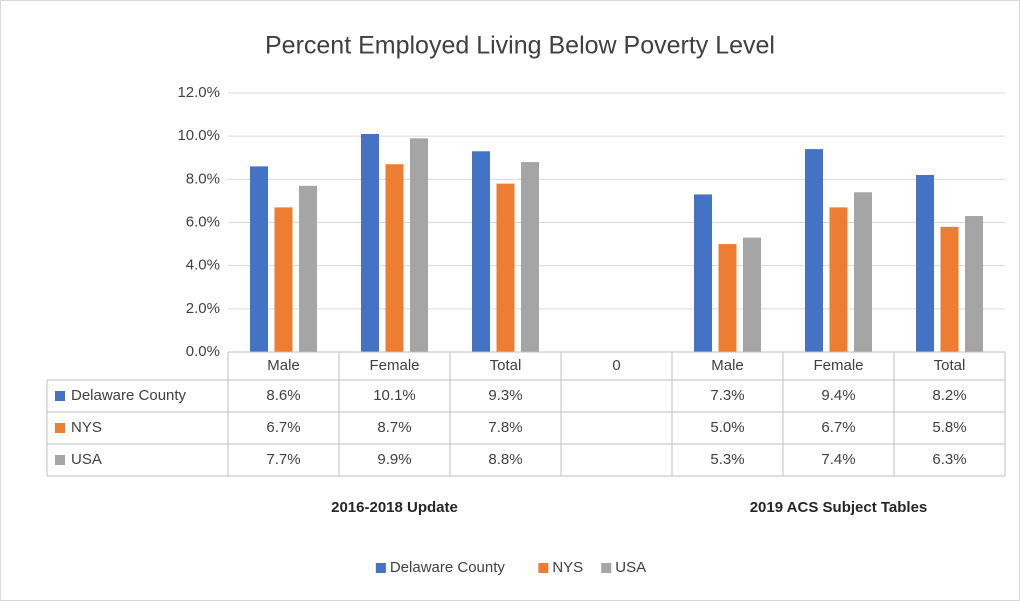 The image size is (1020, 601). What do you see at coordinates (86, 427) in the screenshot?
I see `table-row-label: NYS` at bounding box center [86, 427].